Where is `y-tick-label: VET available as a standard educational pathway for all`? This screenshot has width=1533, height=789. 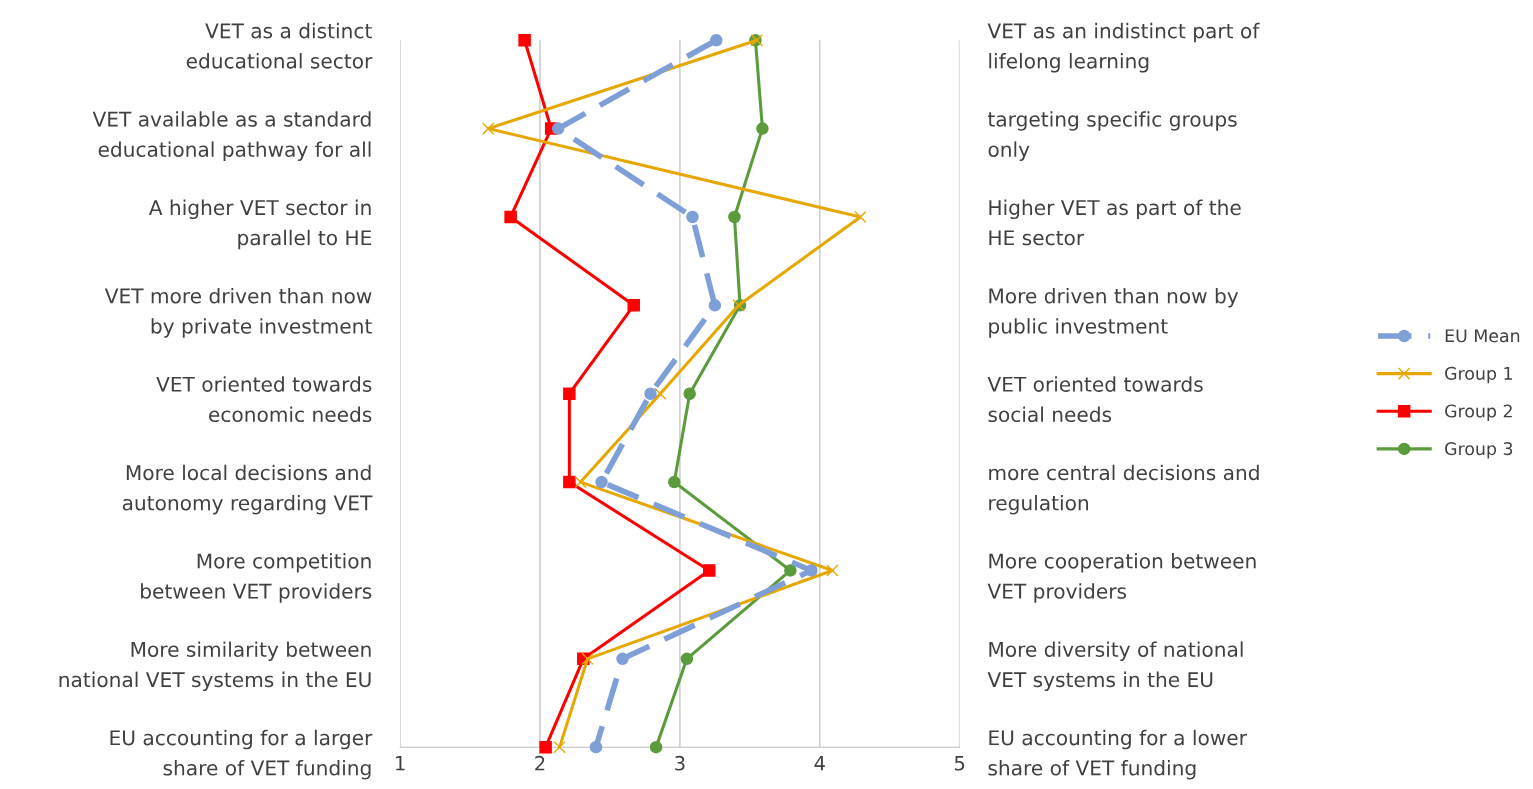
y-tick-label: VET available as a standard educational pathway for all is located at coordinates (231, 136).